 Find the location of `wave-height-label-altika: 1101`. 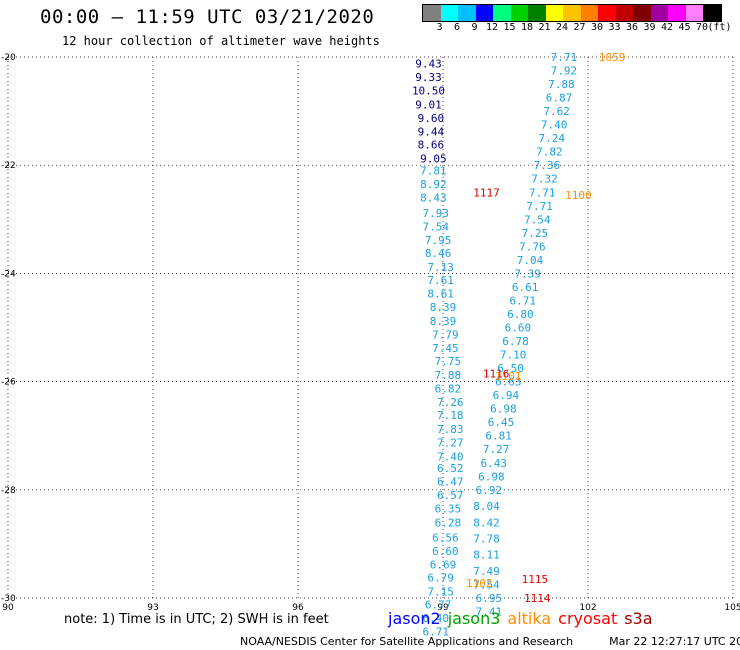

wave-height-label-altika: 1101 is located at coordinates (508, 376).